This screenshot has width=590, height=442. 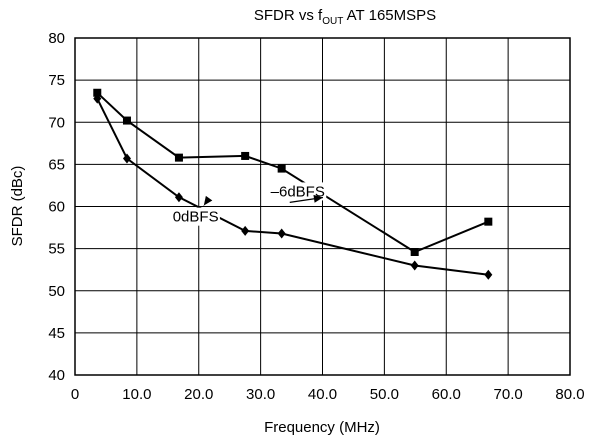 I want to click on y-tick-label: 50, so click(x=56, y=291).